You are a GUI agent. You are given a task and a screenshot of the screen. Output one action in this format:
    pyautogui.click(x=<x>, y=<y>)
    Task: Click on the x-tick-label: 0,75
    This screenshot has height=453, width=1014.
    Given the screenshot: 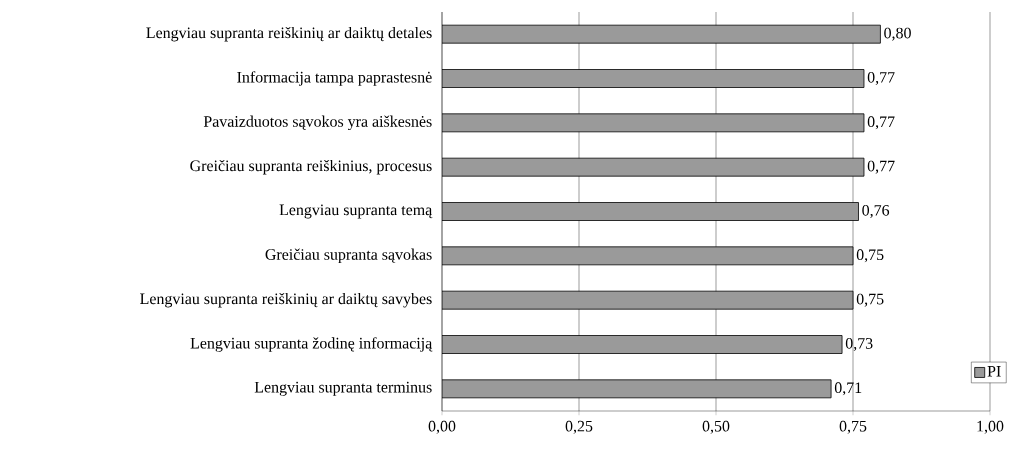 What is the action you would take?
    pyautogui.click(x=853, y=427)
    